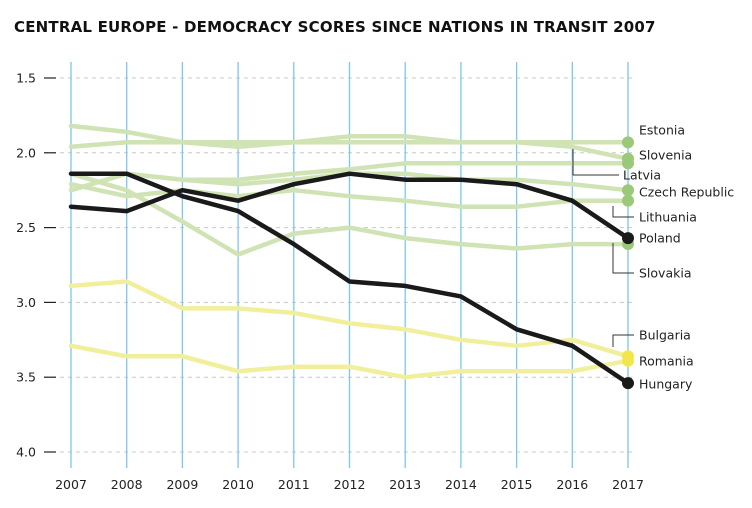  I want to click on series-line-slovakia, so click(349, 214).